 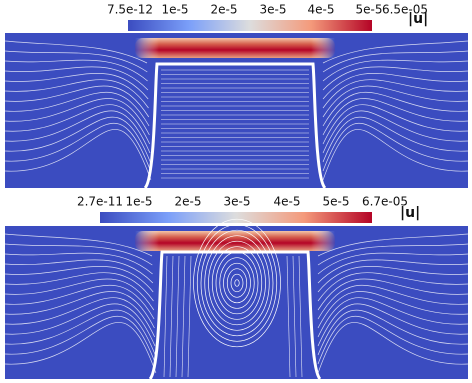 What do you see at coordinates (100, 202) in the screenshot?
I see `colorbar-tick-label: 2.7e-11` at bounding box center [100, 202].